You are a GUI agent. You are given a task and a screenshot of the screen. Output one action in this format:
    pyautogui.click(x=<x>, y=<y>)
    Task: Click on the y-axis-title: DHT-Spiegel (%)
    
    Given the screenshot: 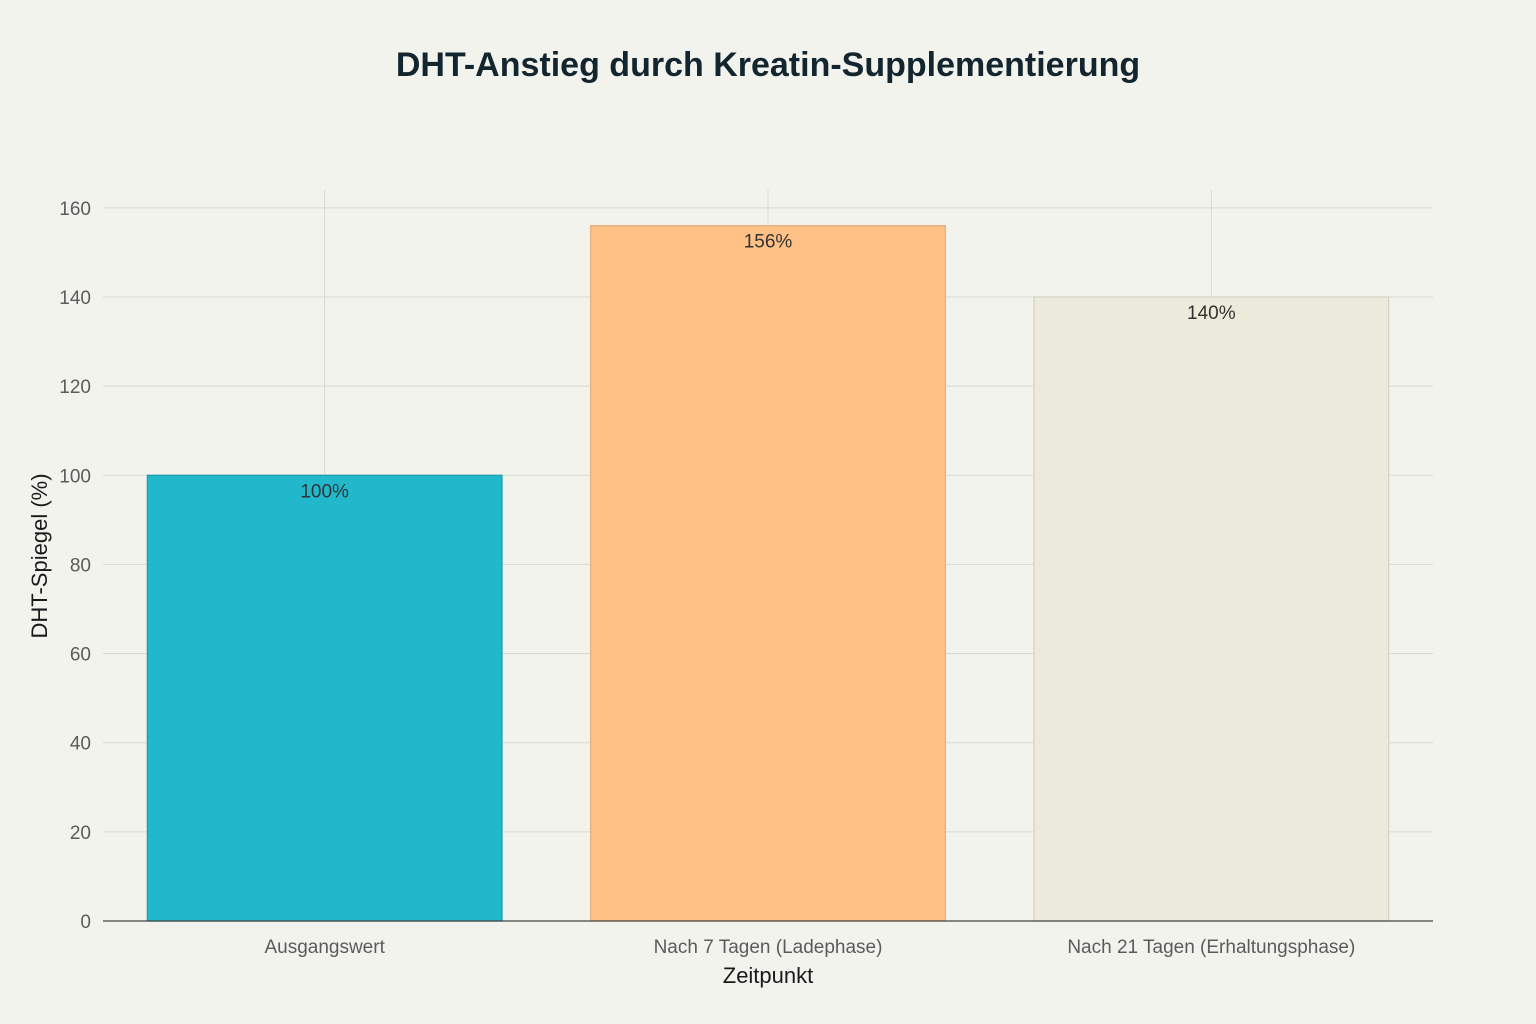 What is the action you would take?
    pyautogui.click(x=39, y=555)
    